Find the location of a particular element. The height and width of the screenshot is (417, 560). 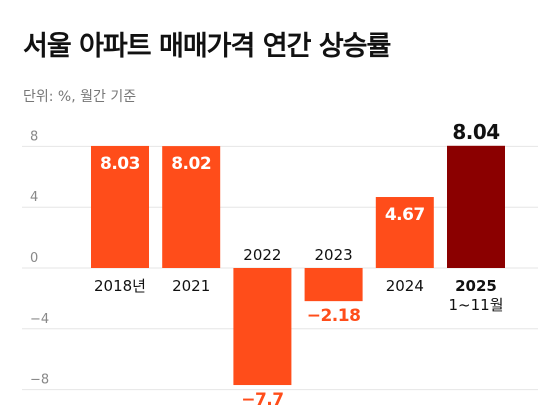

x-tick-label: 2023 is located at coordinates (334, 255).